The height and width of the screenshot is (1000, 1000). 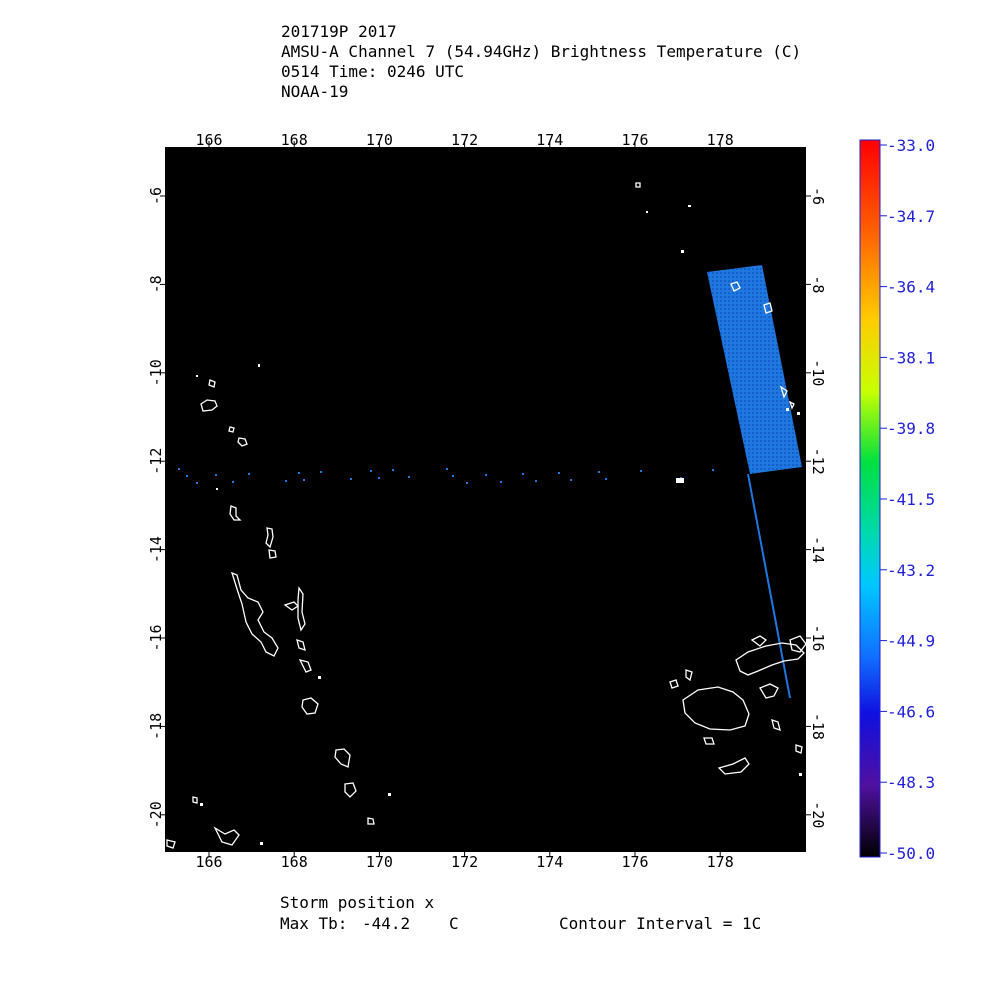 I want to click on colorbar-tick-label: -46.6, so click(x=911, y=711).